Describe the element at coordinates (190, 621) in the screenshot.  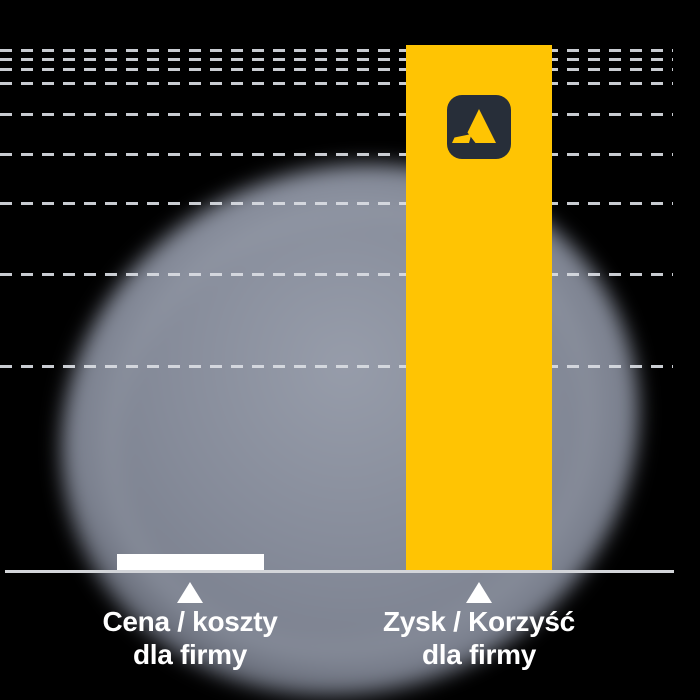
I see `cost-label-line1: Cena / koszty` at that location.